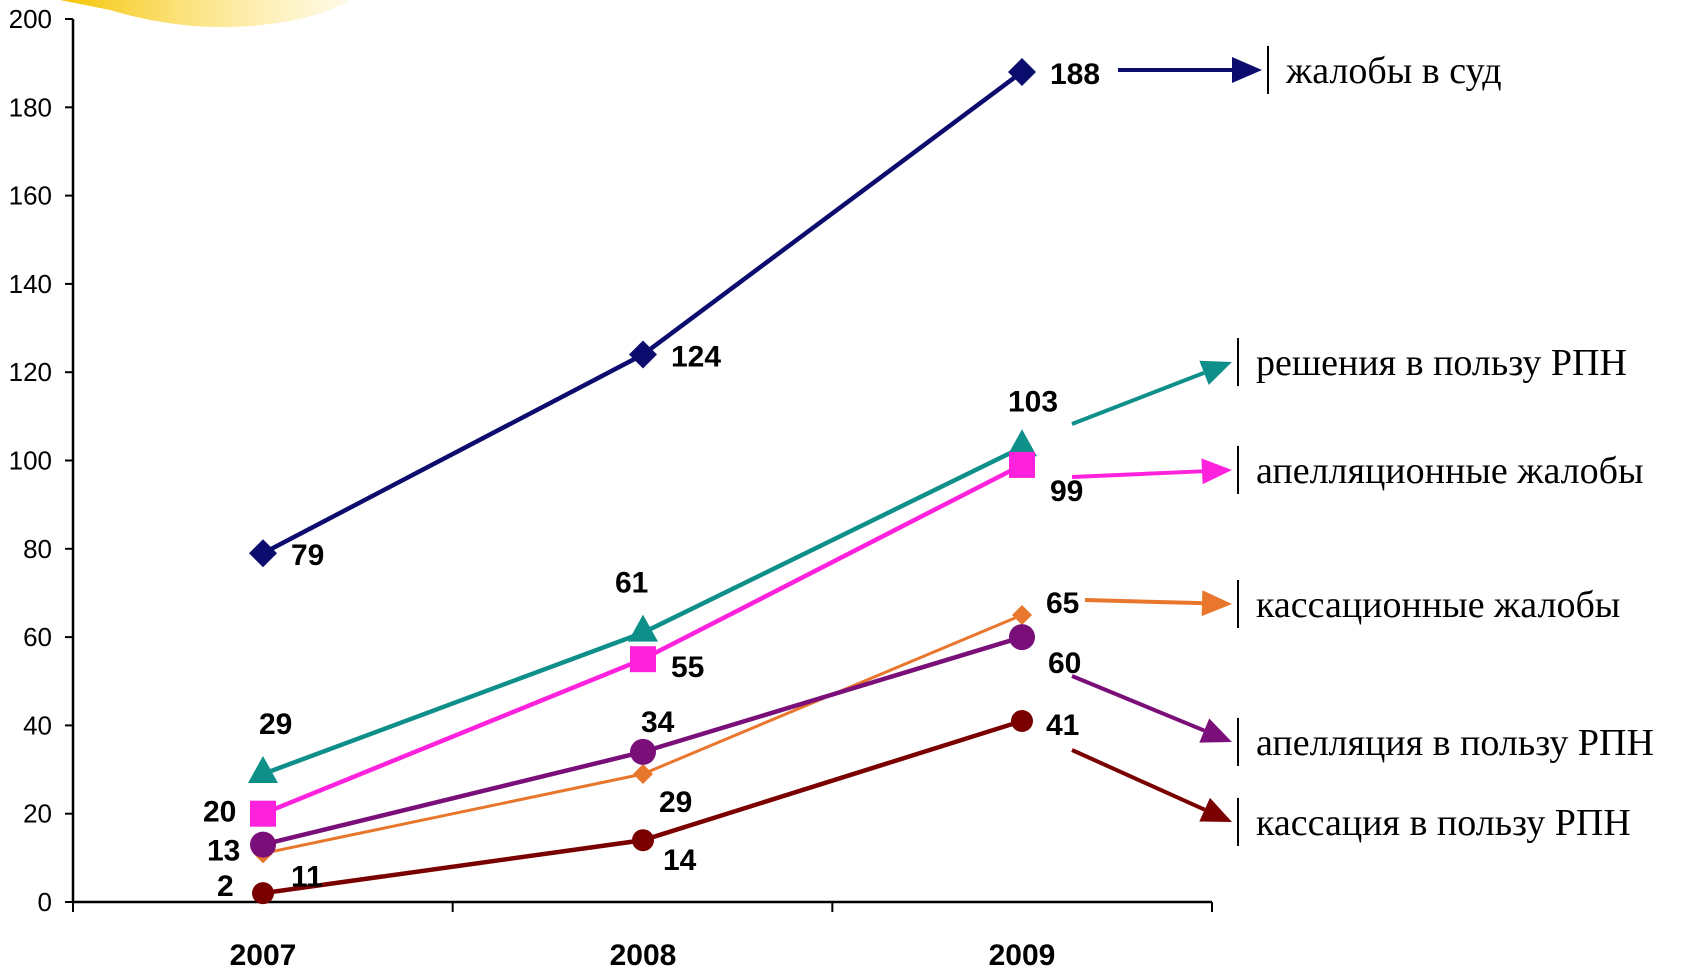 Image resolution: width=1706 pixels, height=969 pixels. What do you see at coordinates (1066, 491) in the screenshot?
I see `data-label-2: 99` at bounding box center [1066, 491].